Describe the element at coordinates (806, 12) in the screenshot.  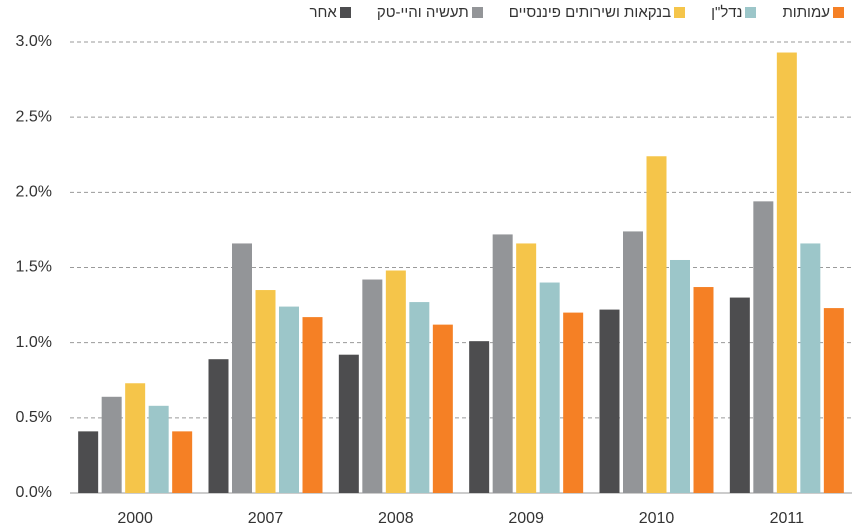
I see `legend-label: עמותות` at that location.